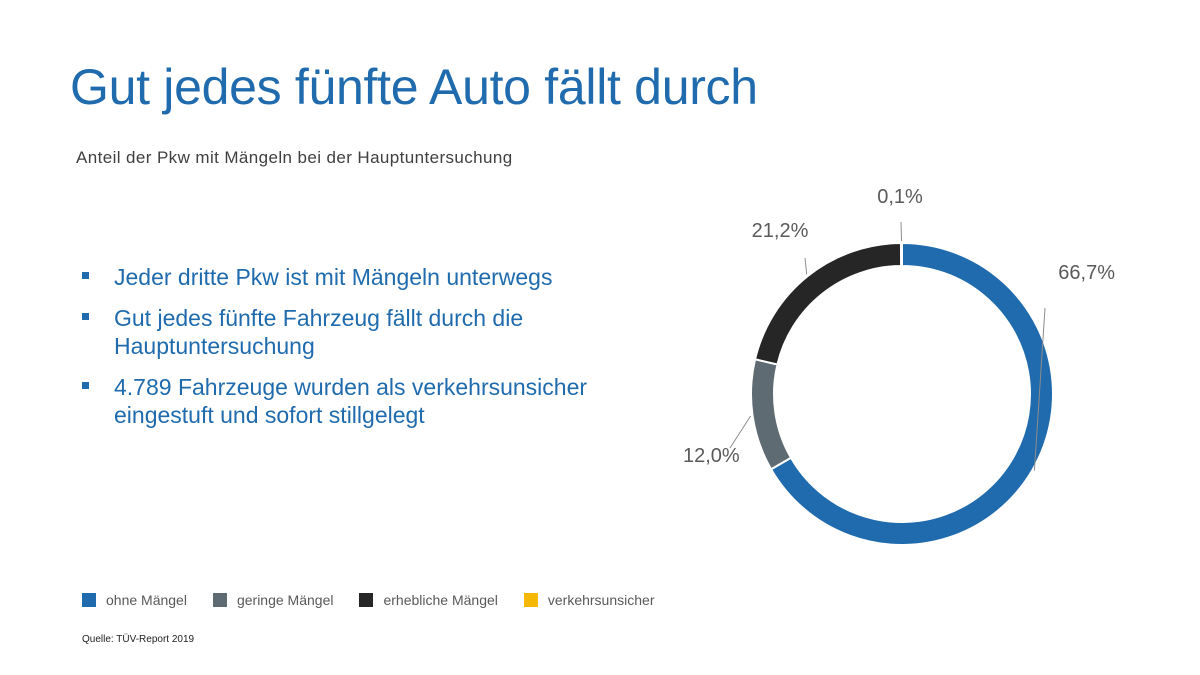  Describe the element at coordinates (414, 87) in the screenshot. I see `page-title: Gut jedes fünfte Auto fällt durch` at that location.